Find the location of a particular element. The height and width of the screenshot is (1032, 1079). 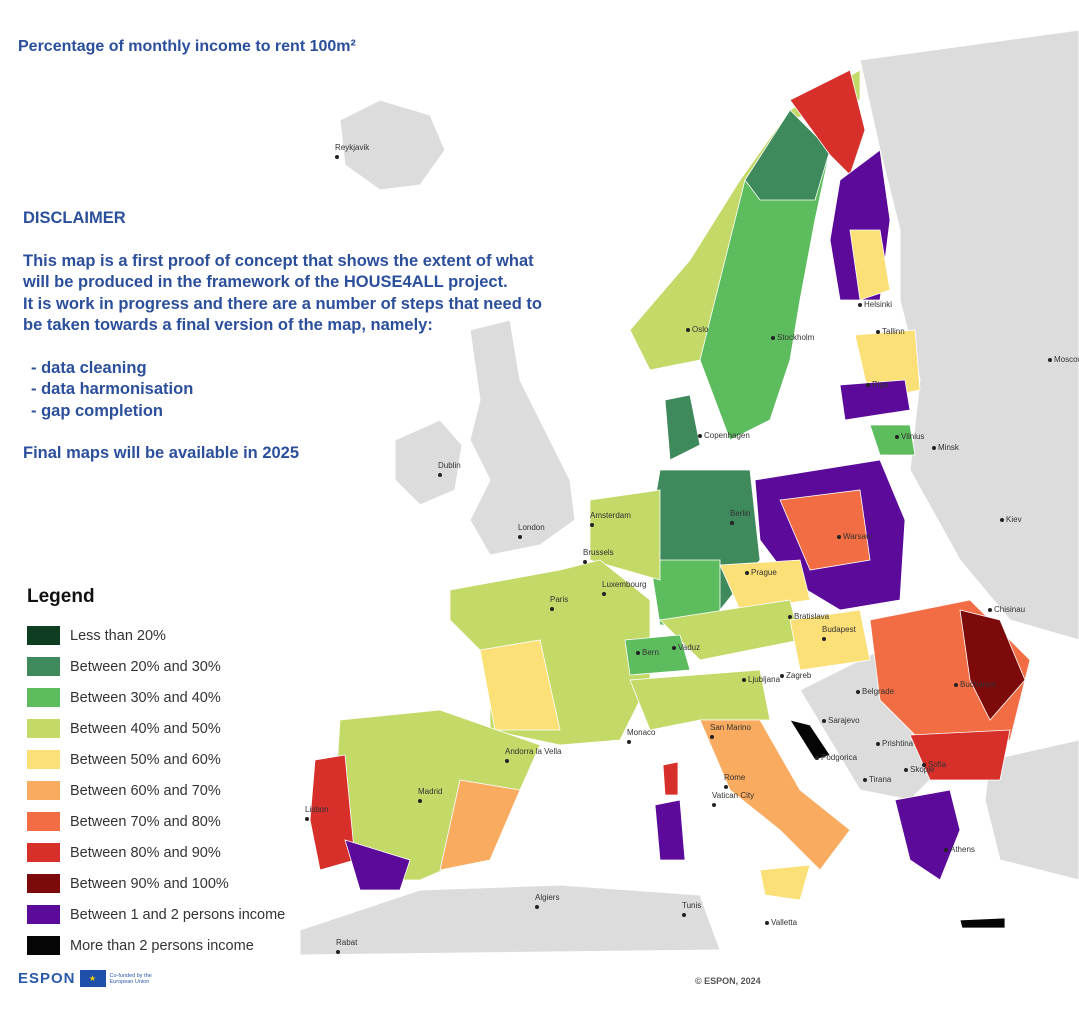

legend-item: Between 80% and 90% is located at coordinates (156, 852).